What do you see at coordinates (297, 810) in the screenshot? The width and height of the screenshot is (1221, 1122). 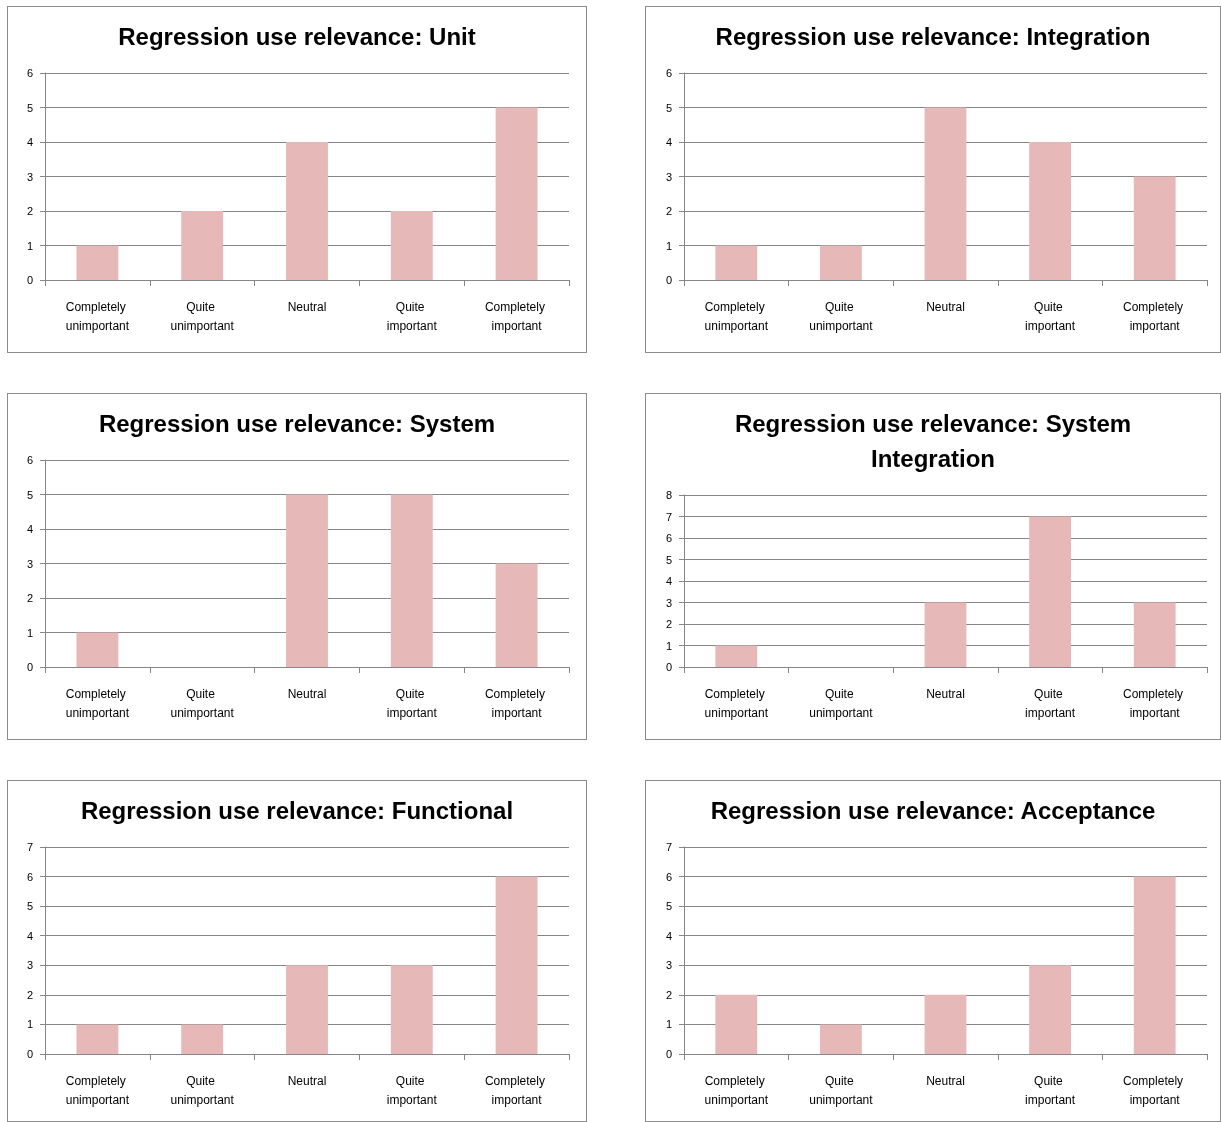 I see `chart-title: Regression use relevance: Functional` at bounding box center [297, 810].